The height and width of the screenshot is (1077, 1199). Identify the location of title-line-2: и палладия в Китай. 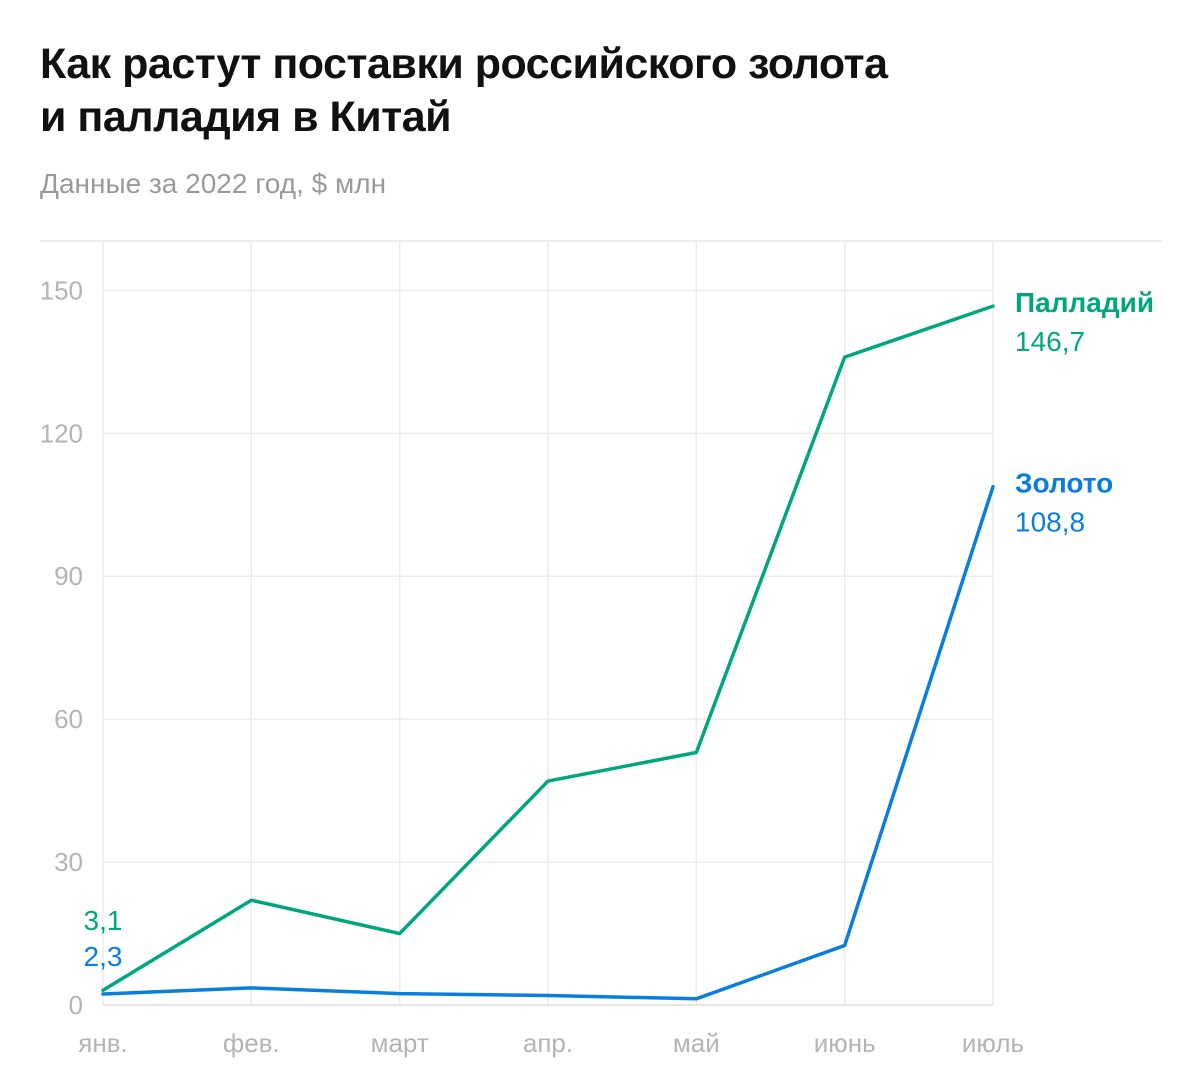
(246, 117).